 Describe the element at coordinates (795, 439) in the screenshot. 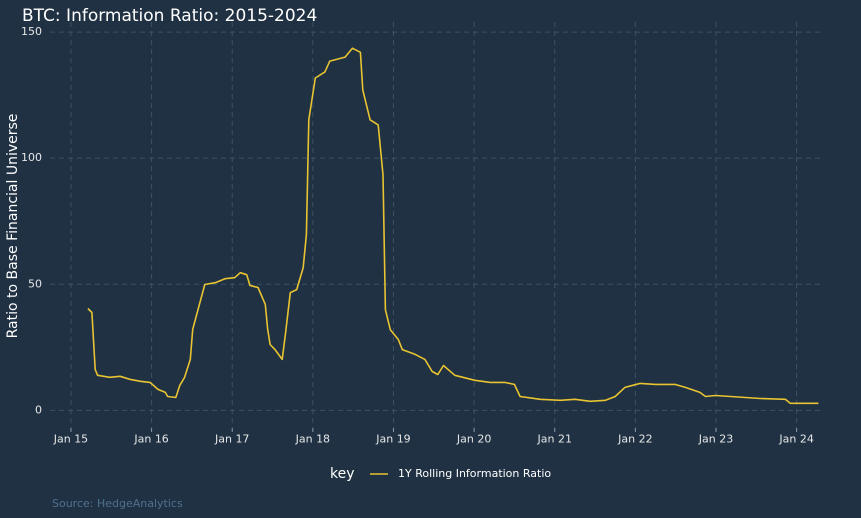

I see `x-tick-label: Jan 24` at that location.